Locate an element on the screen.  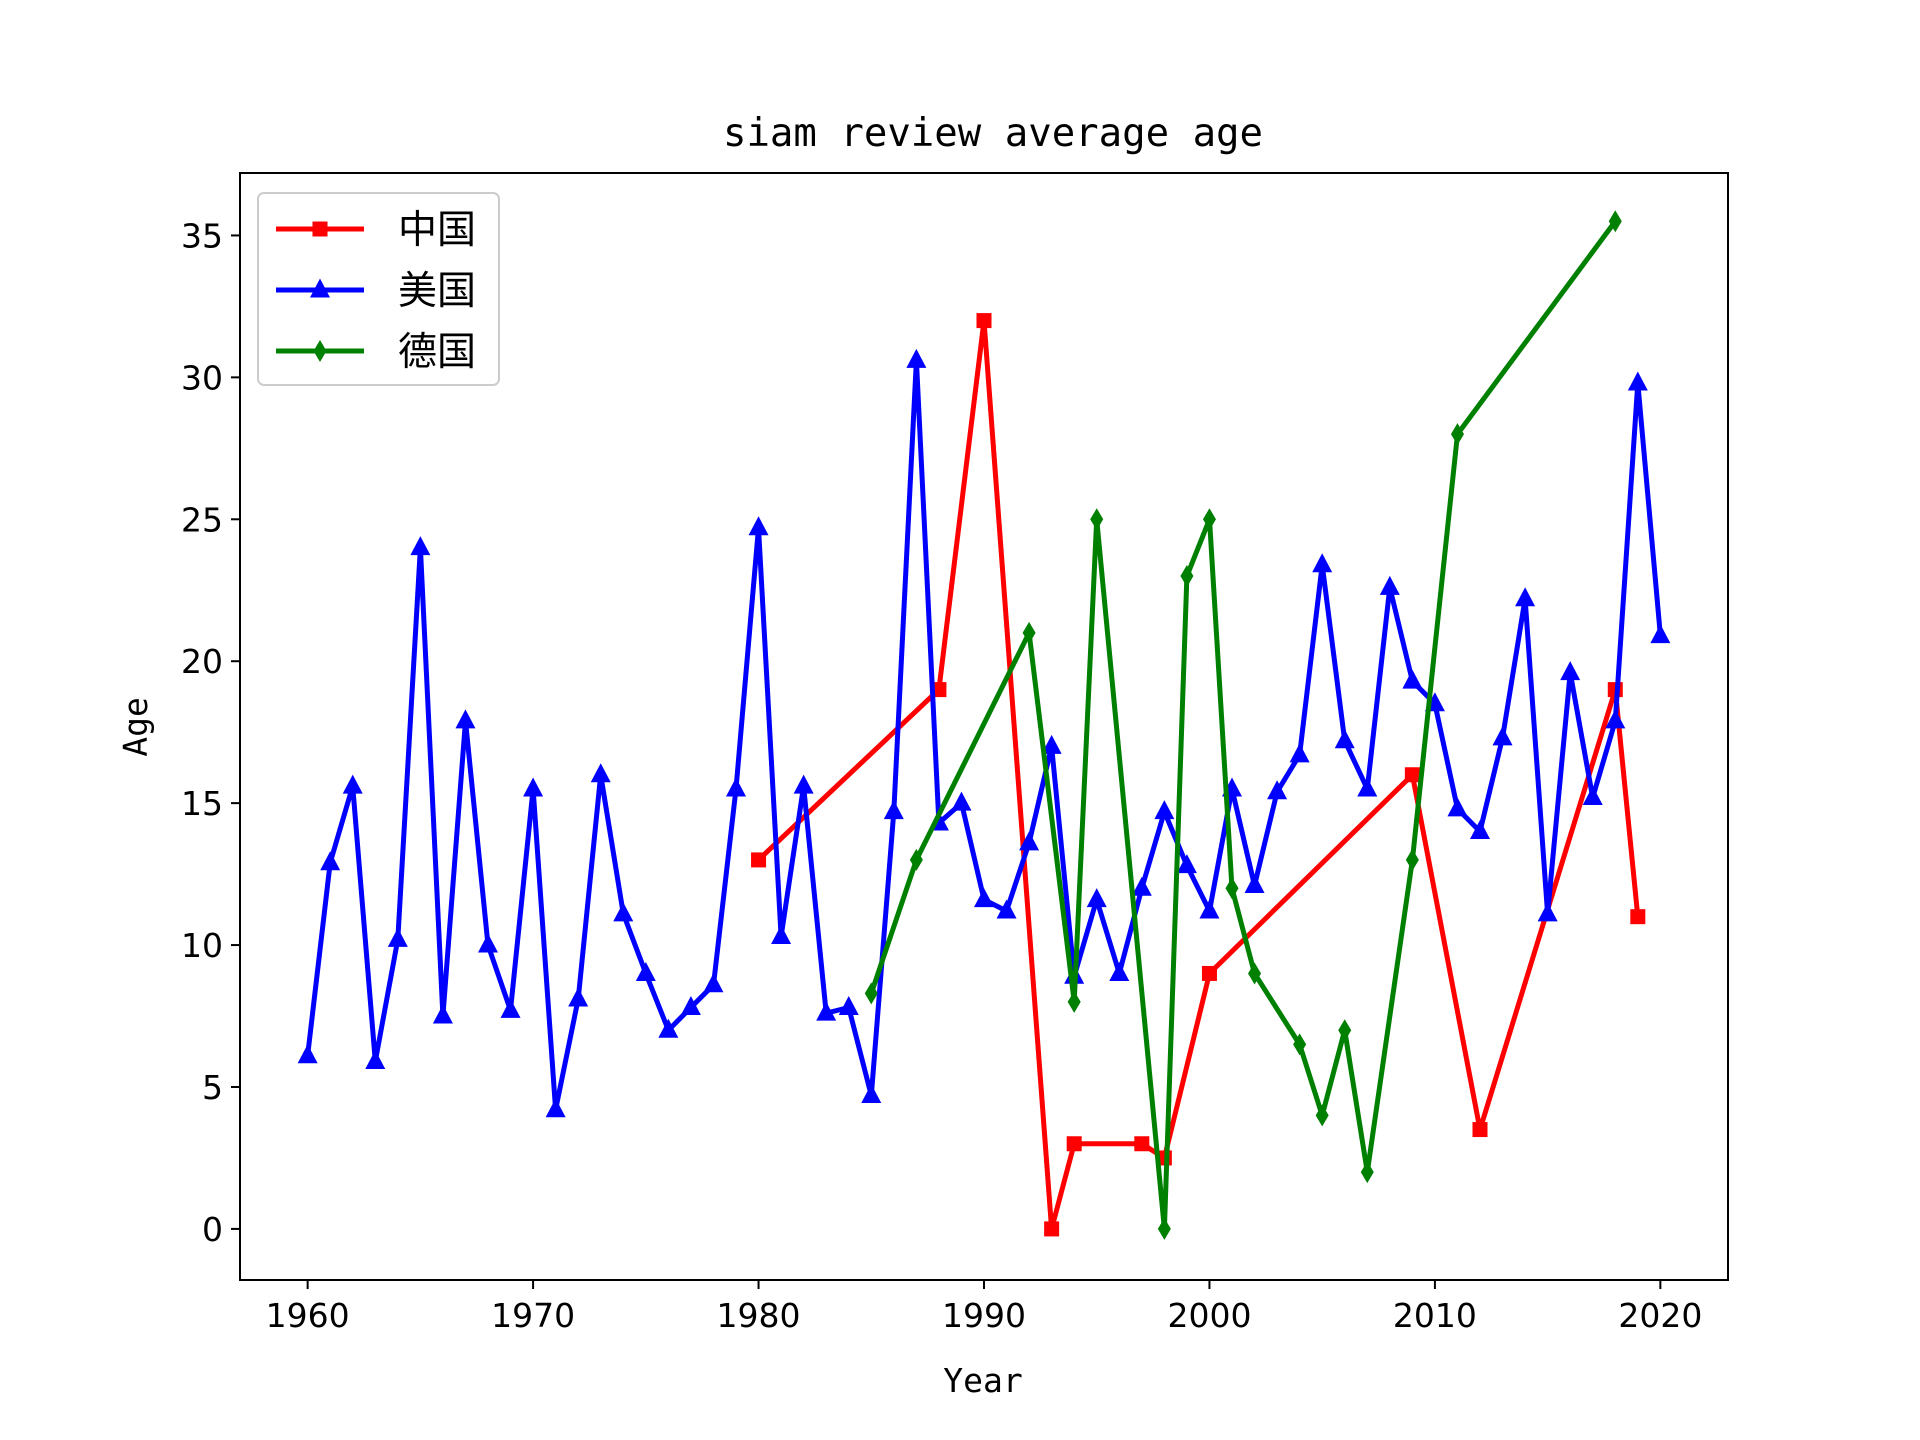
legend-label: 中国 is located at coordinates (437, 230).